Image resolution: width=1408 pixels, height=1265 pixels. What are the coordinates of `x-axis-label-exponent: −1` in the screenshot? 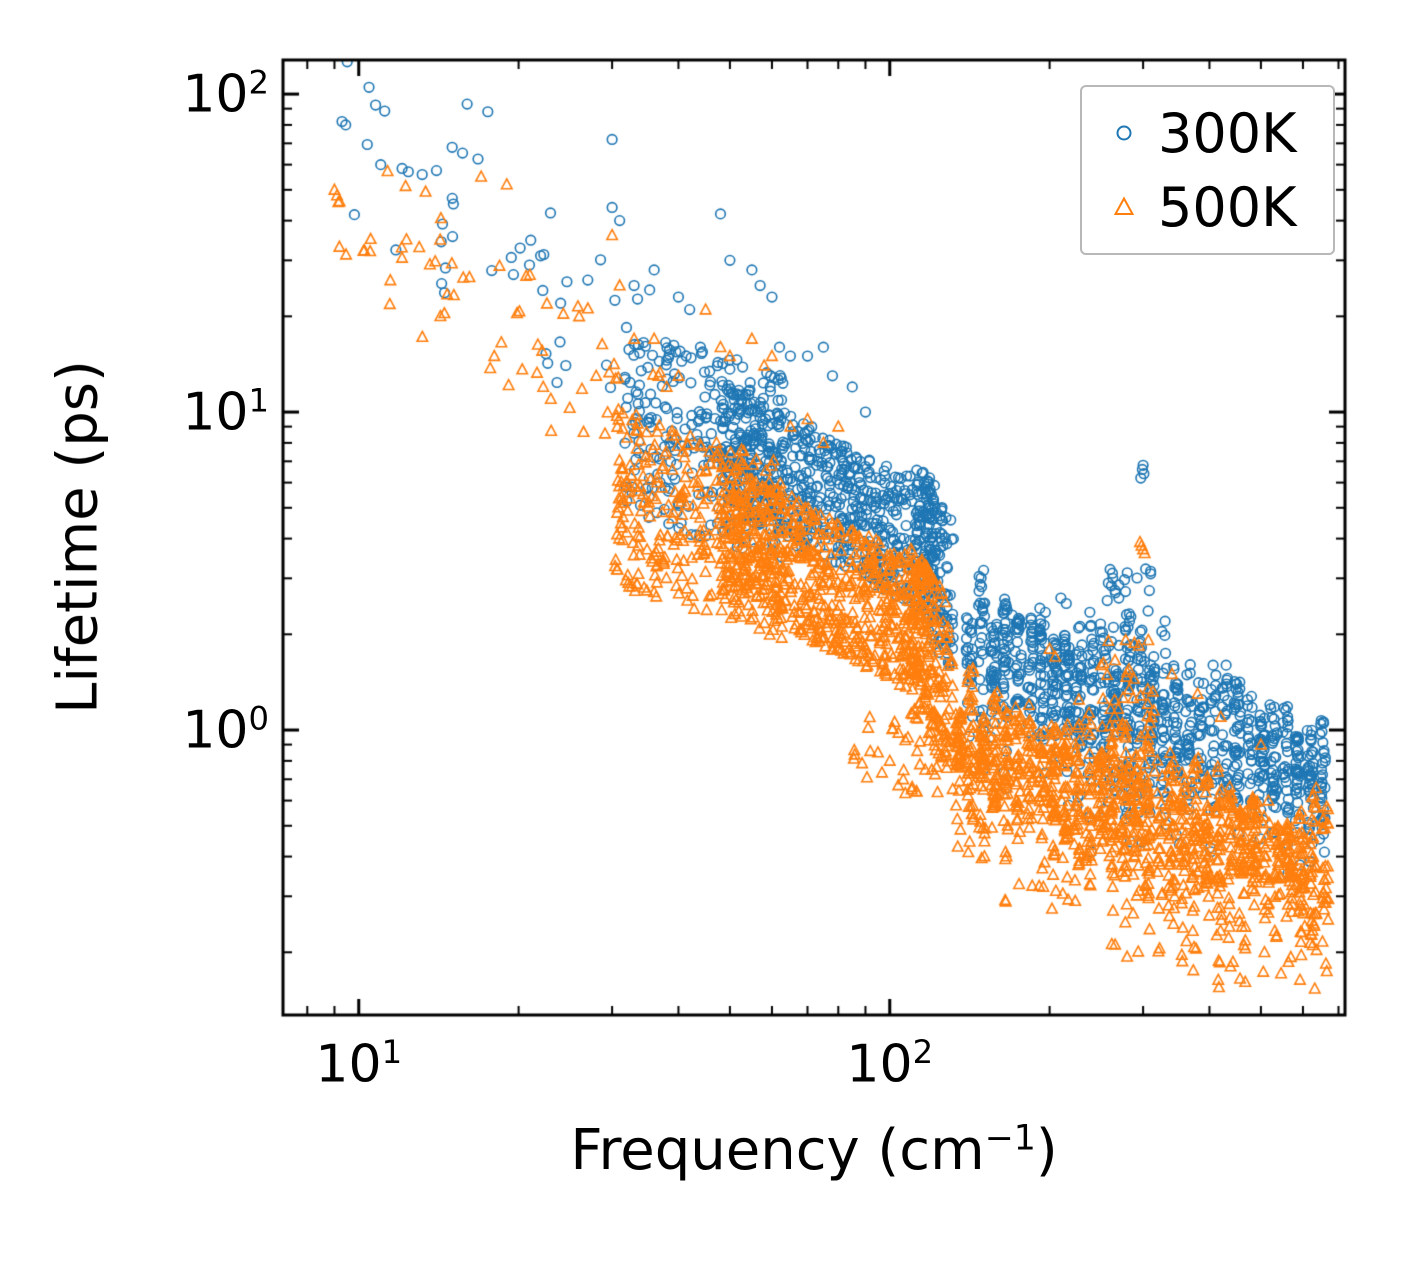 It's located at (1010, 1138).